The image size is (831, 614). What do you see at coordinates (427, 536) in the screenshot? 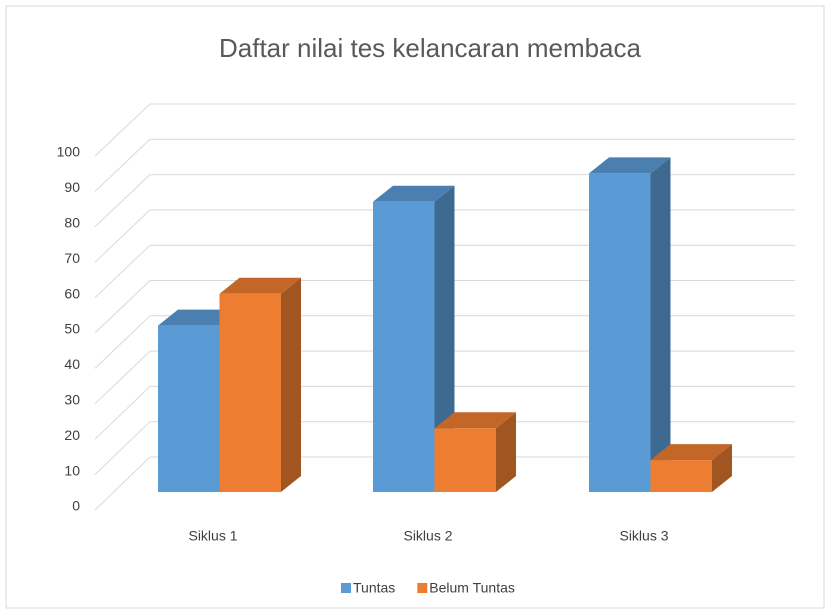
I see `x-tick-label: Siklus 2` at bounding box center [427, 536].